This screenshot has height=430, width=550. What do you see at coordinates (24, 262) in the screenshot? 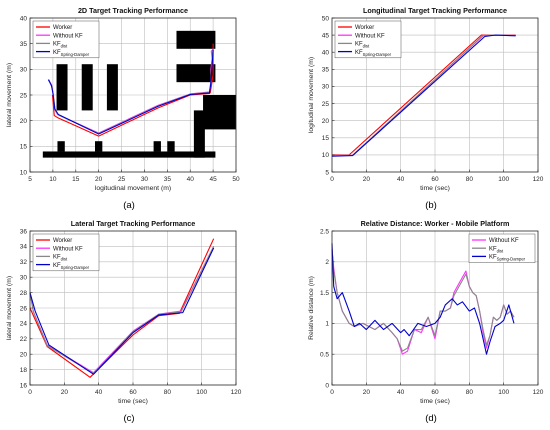
I see `y-tick-label: 32` at bounding box center [24, 262].